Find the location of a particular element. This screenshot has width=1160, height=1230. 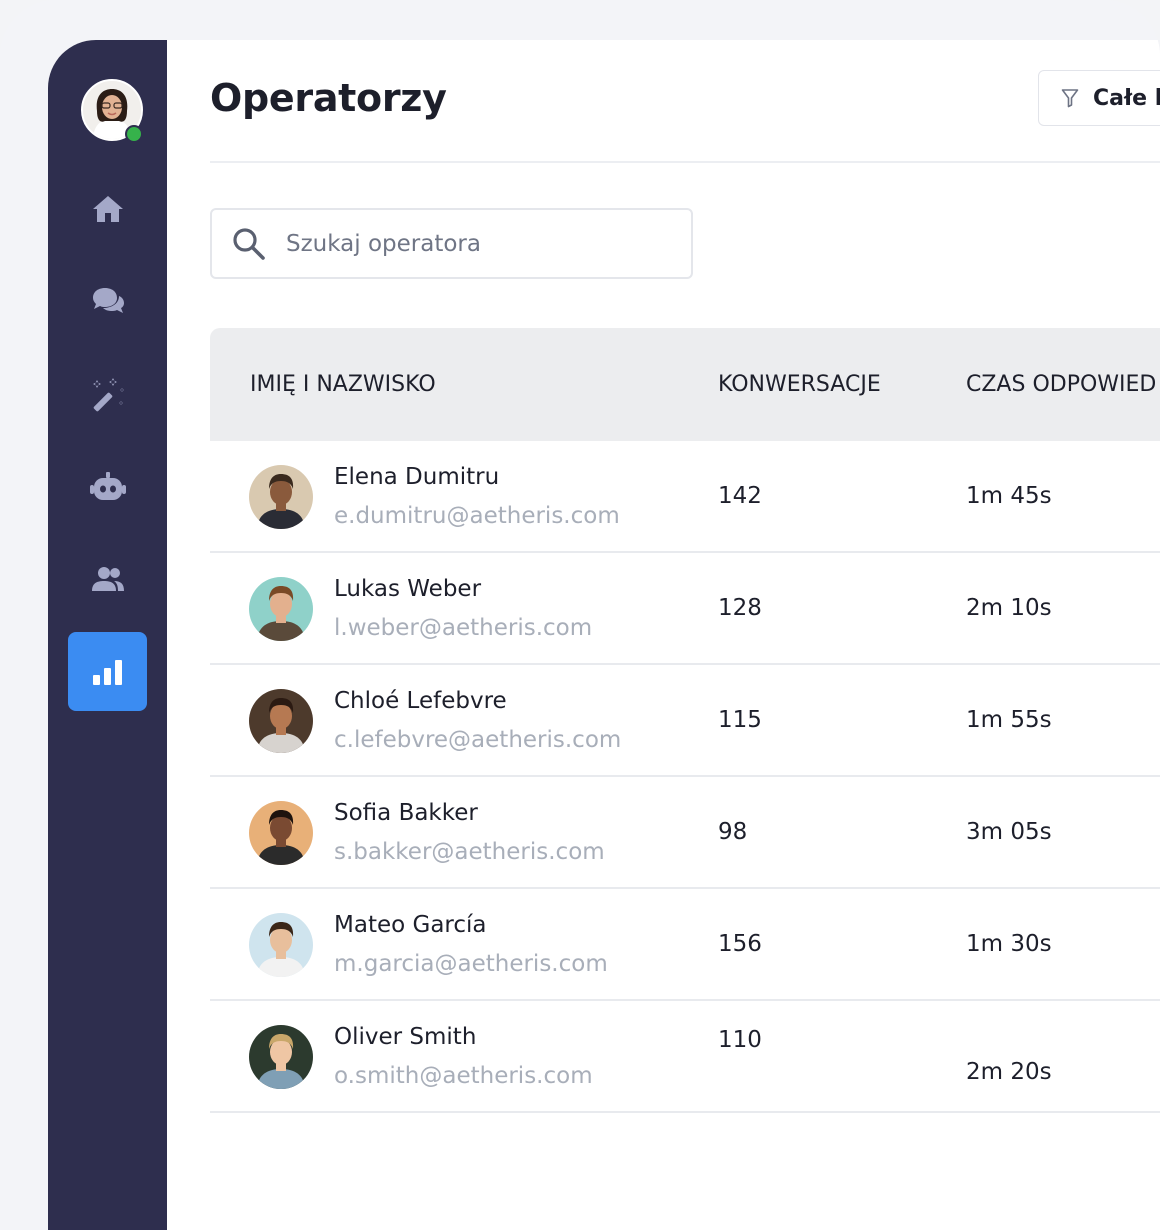

conversations-count: 110 is located at coordinates (740, 1040).